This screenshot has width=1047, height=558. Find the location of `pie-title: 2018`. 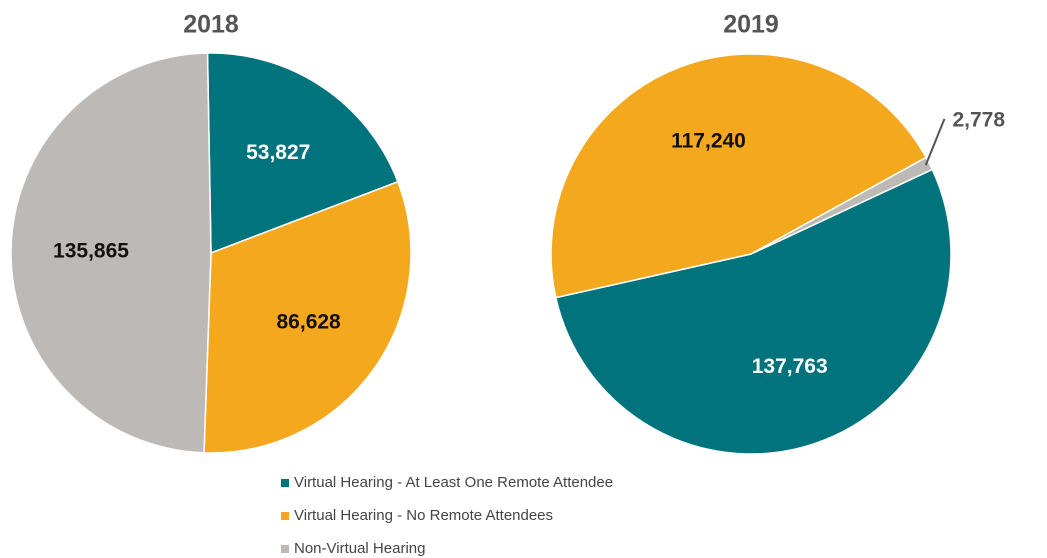

pie-title: 2018 is located at coordinates (211, 25).